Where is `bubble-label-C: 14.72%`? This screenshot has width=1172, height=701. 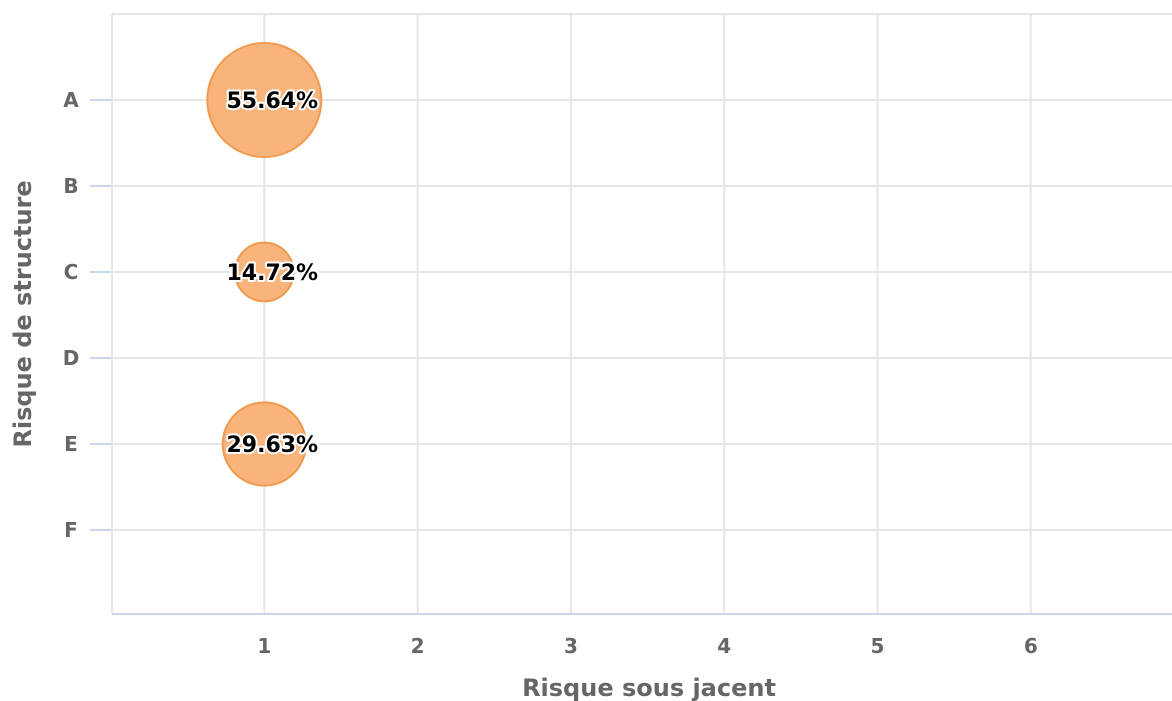 bubble-label-C: 14.72% is located at coordinates (272, 273).